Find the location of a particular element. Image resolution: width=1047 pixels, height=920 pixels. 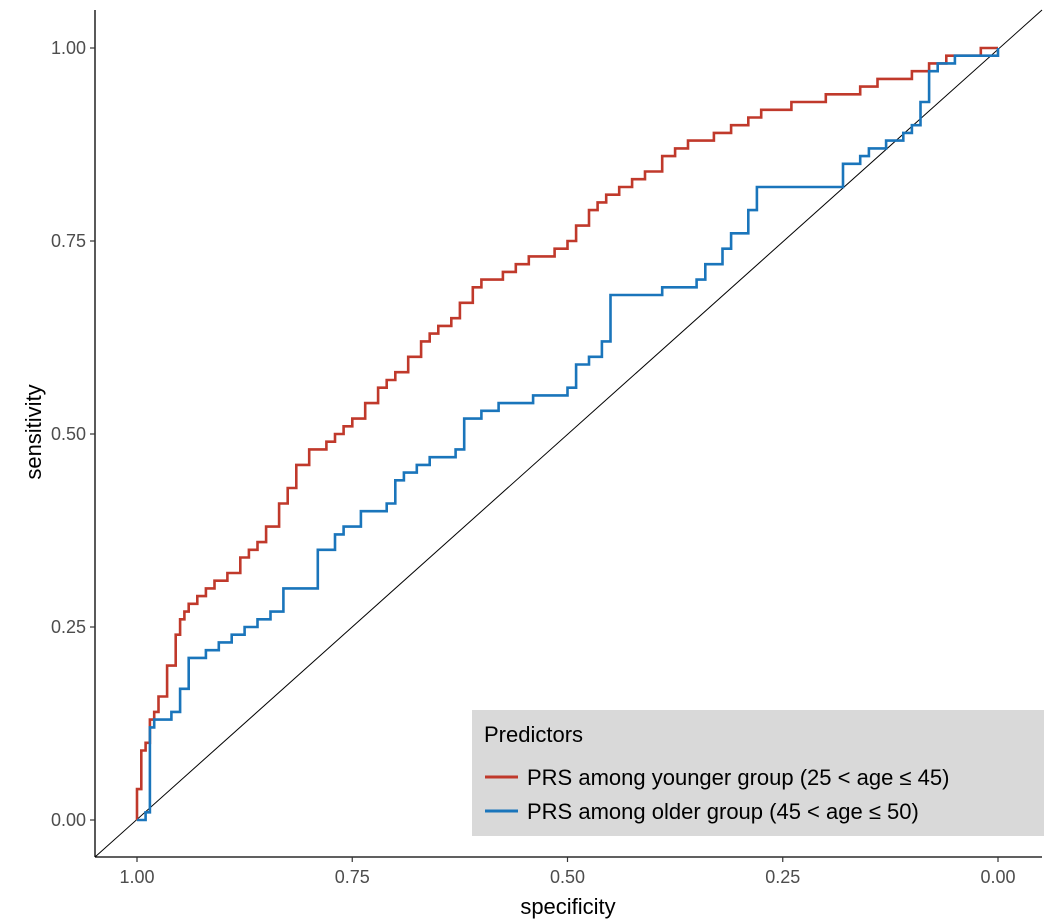

x-tick-label: 0.00 is located at coordinates (997, 877).